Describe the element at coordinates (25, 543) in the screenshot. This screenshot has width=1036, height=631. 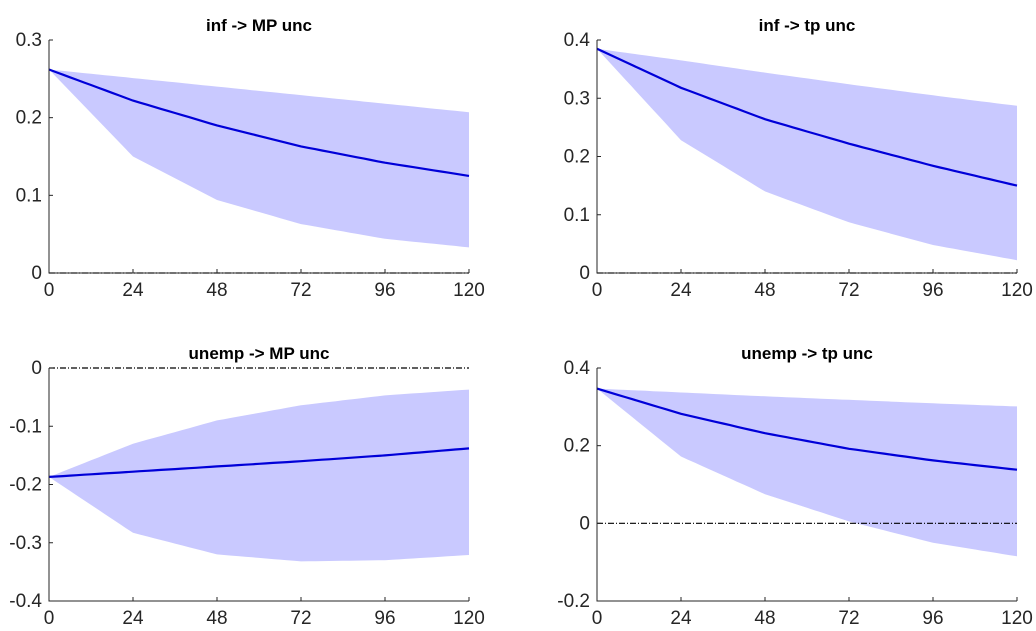
I see `y-tick-label: -0.3` at that location.